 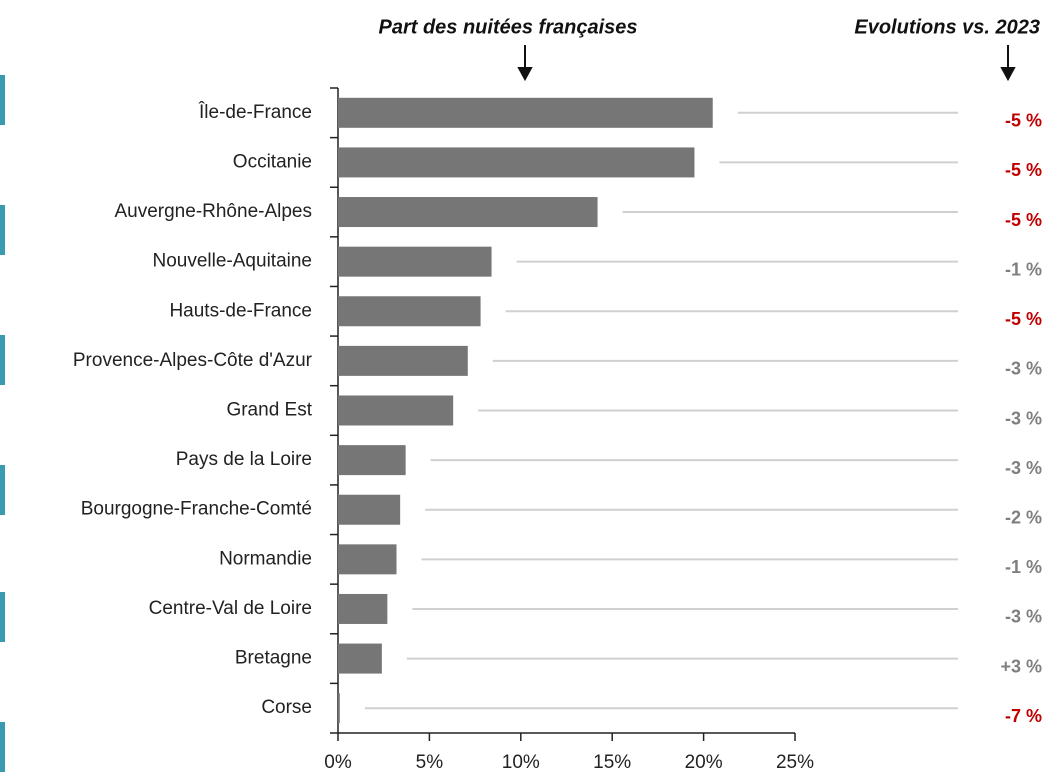 What do you see at coordinates (213, 211) in the screenshot?
I see `y-tick-label: Auvergne-Rhône-Alpes` at bounding box center [213, 211].